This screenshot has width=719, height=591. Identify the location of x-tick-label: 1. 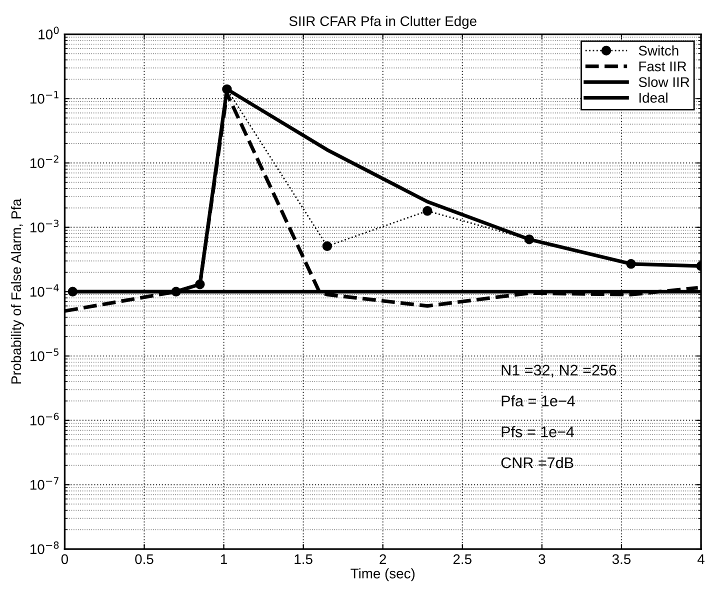
(223, 559).